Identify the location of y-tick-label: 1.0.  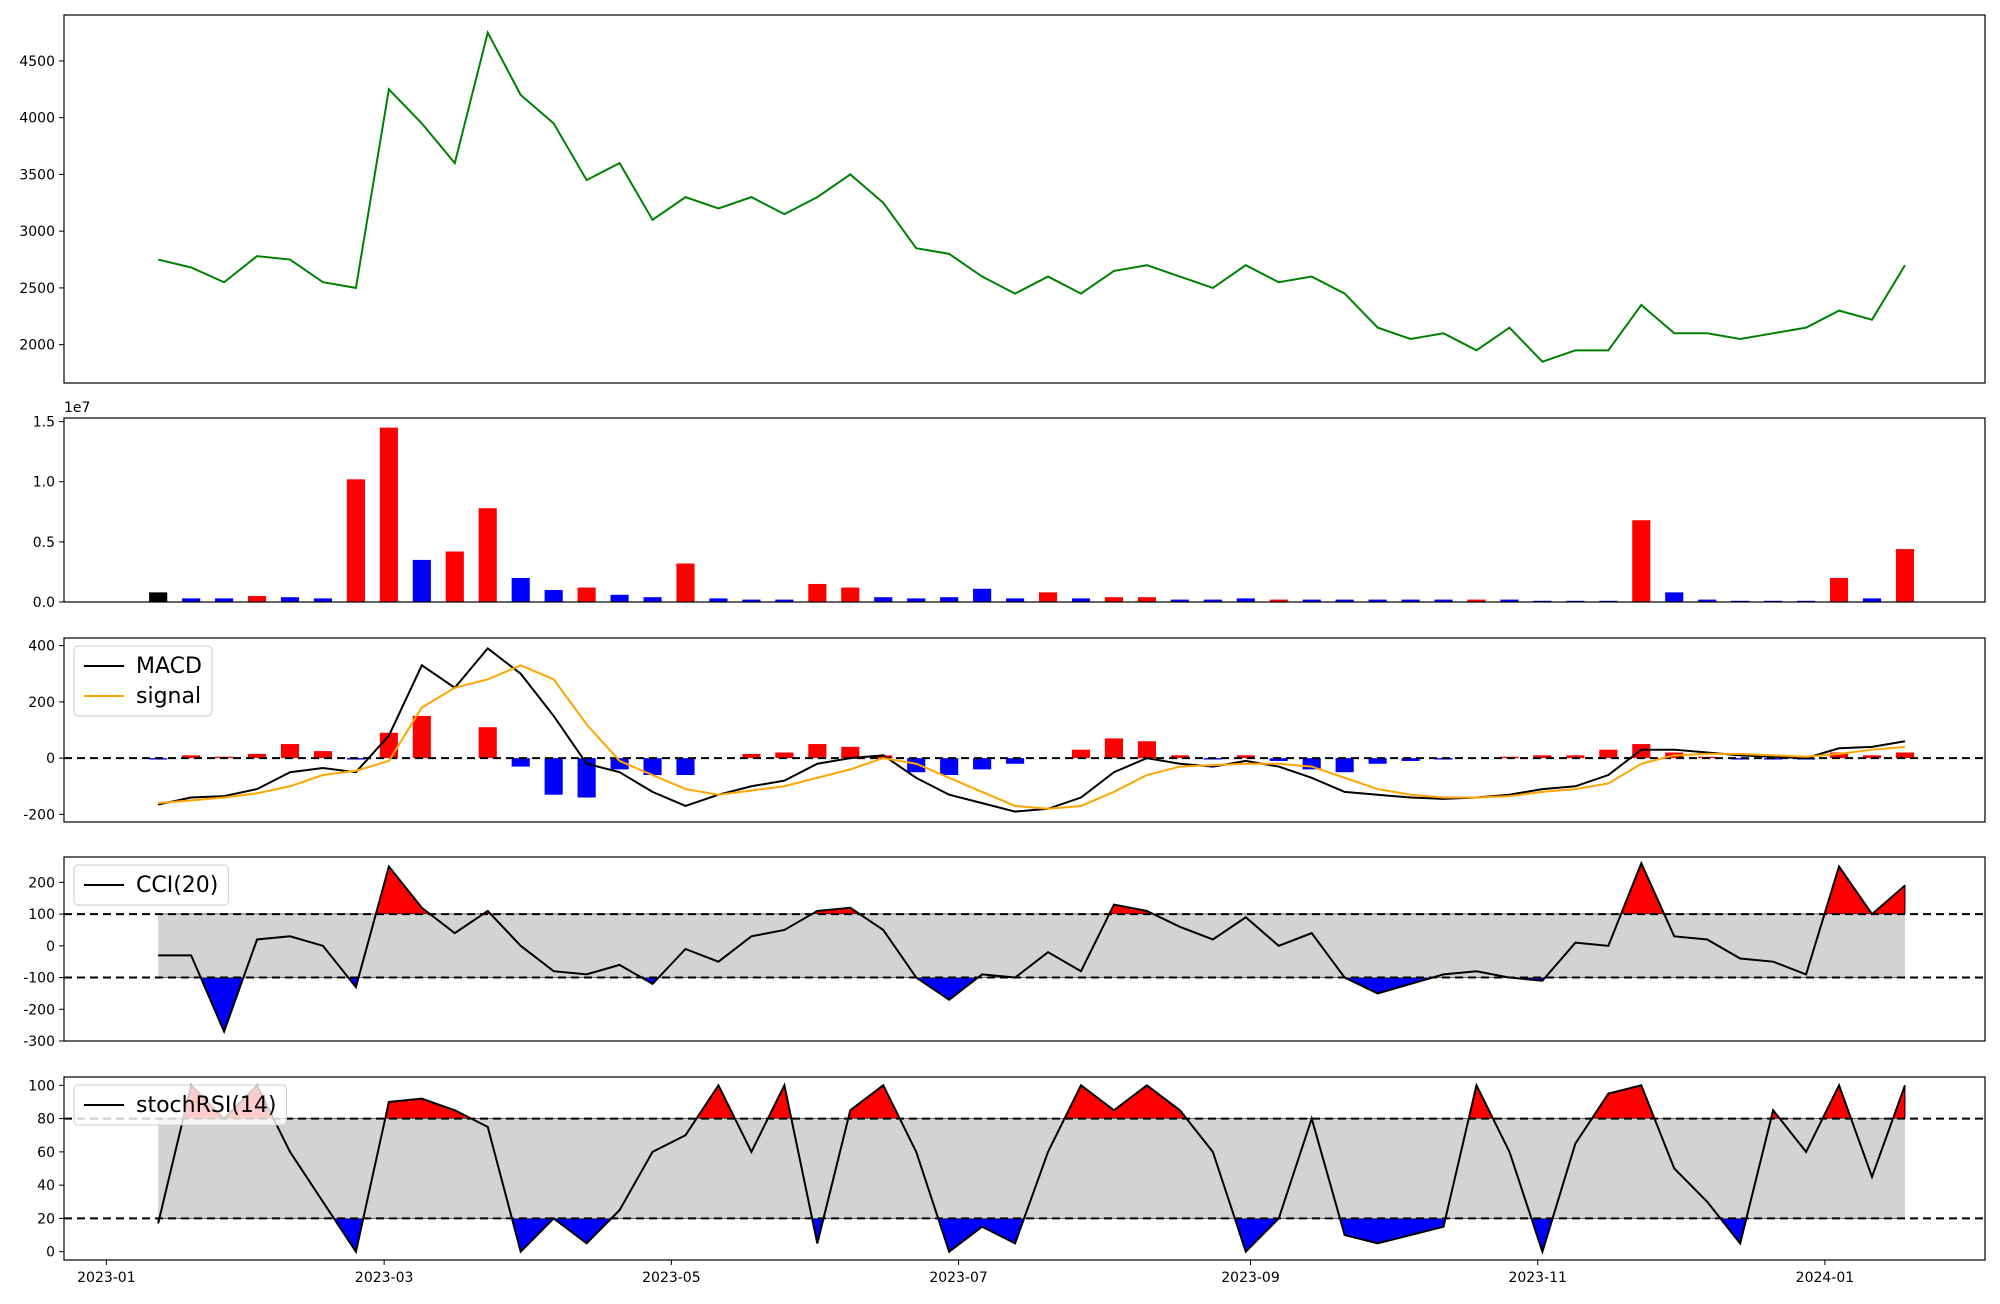
(44, 483).